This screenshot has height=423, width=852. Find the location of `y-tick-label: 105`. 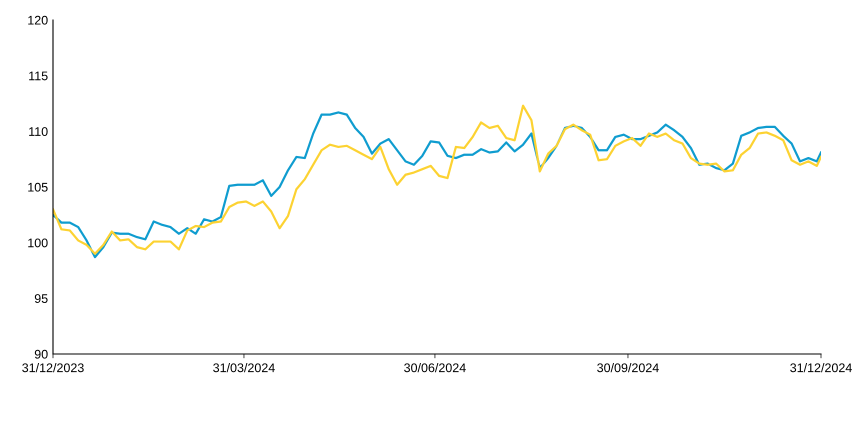

y-tick-label: 105 is located at coordinates (38, 187).